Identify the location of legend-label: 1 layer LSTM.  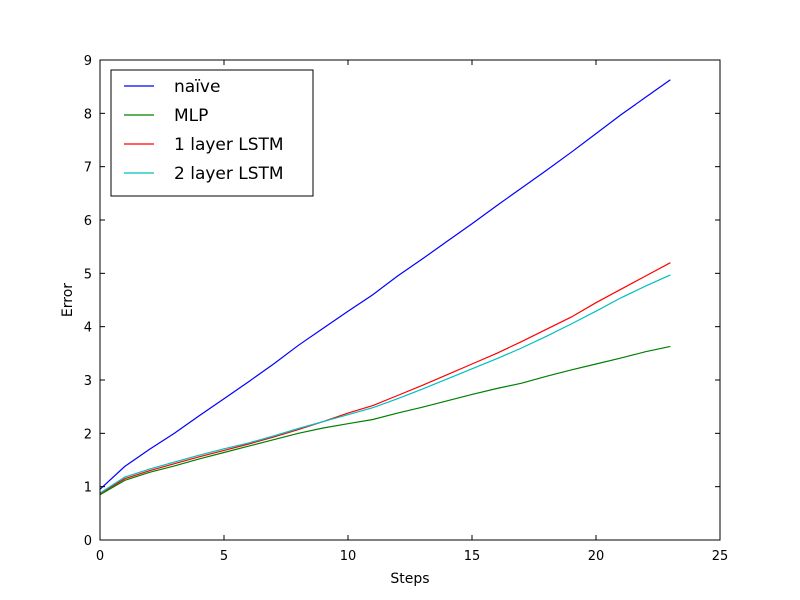
(229, 145).